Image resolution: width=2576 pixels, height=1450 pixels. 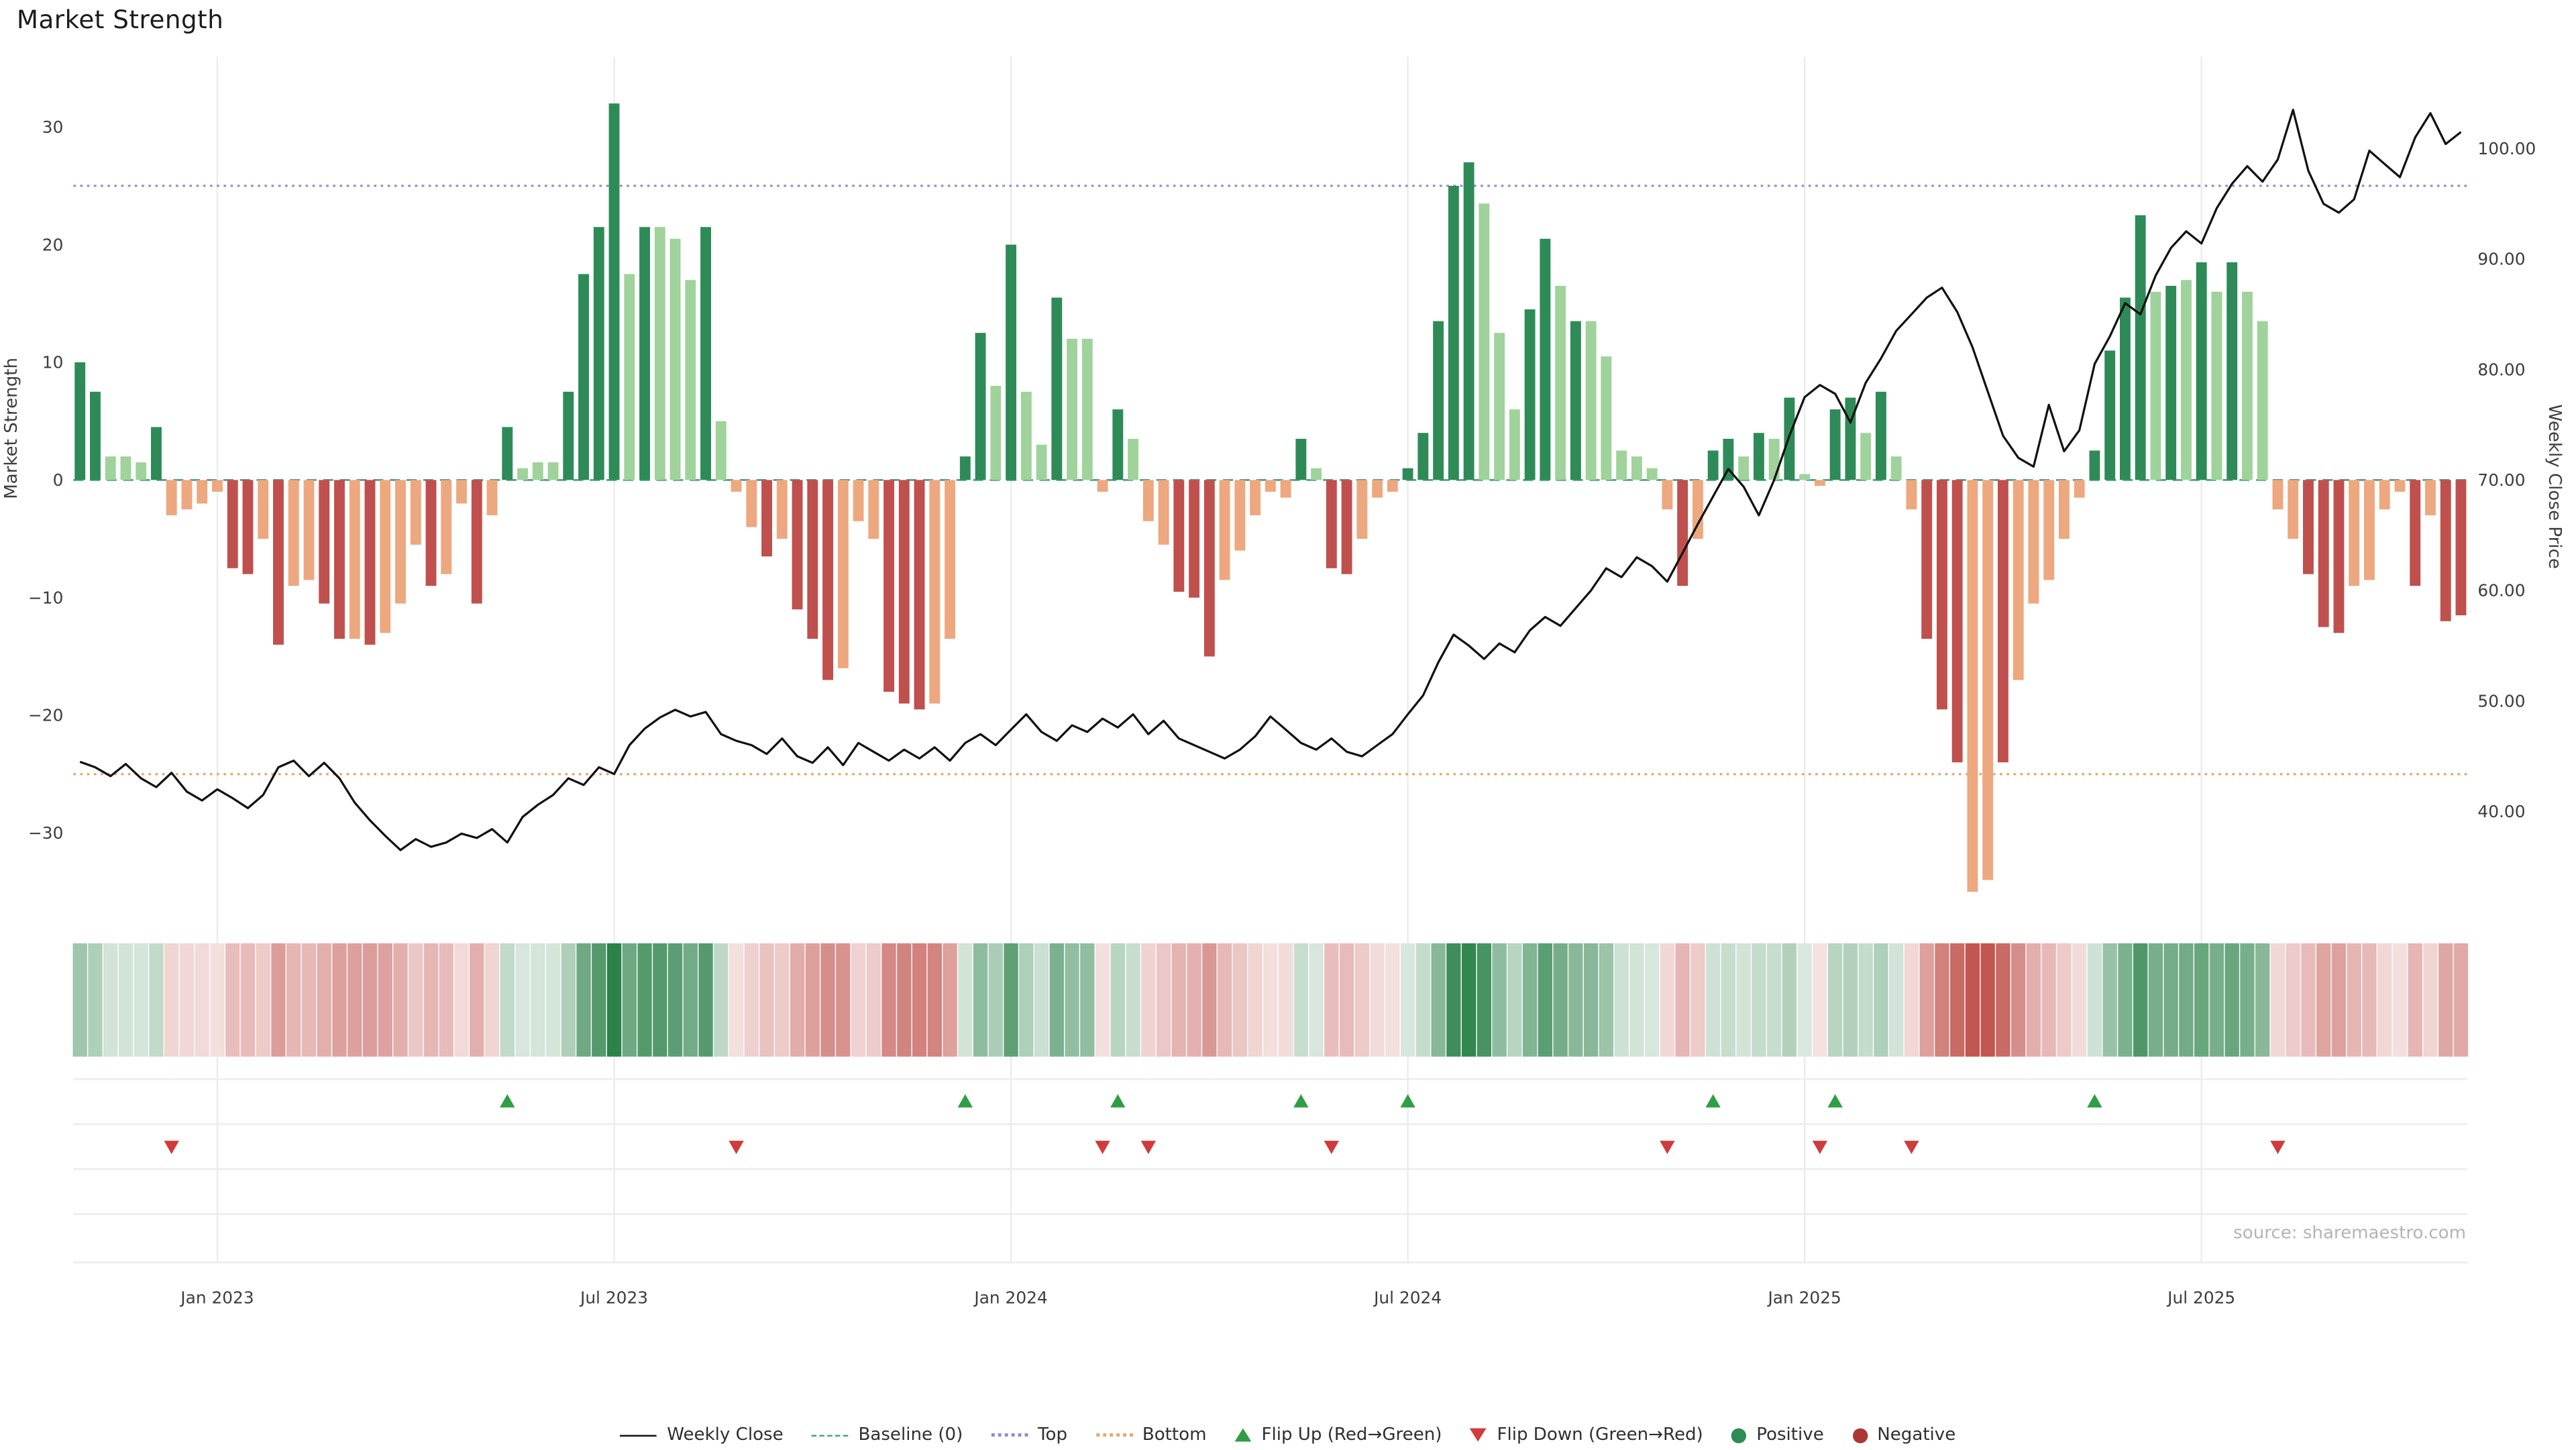 I want to click on legend-label: Bottom, so click(x=1174, y=1435).